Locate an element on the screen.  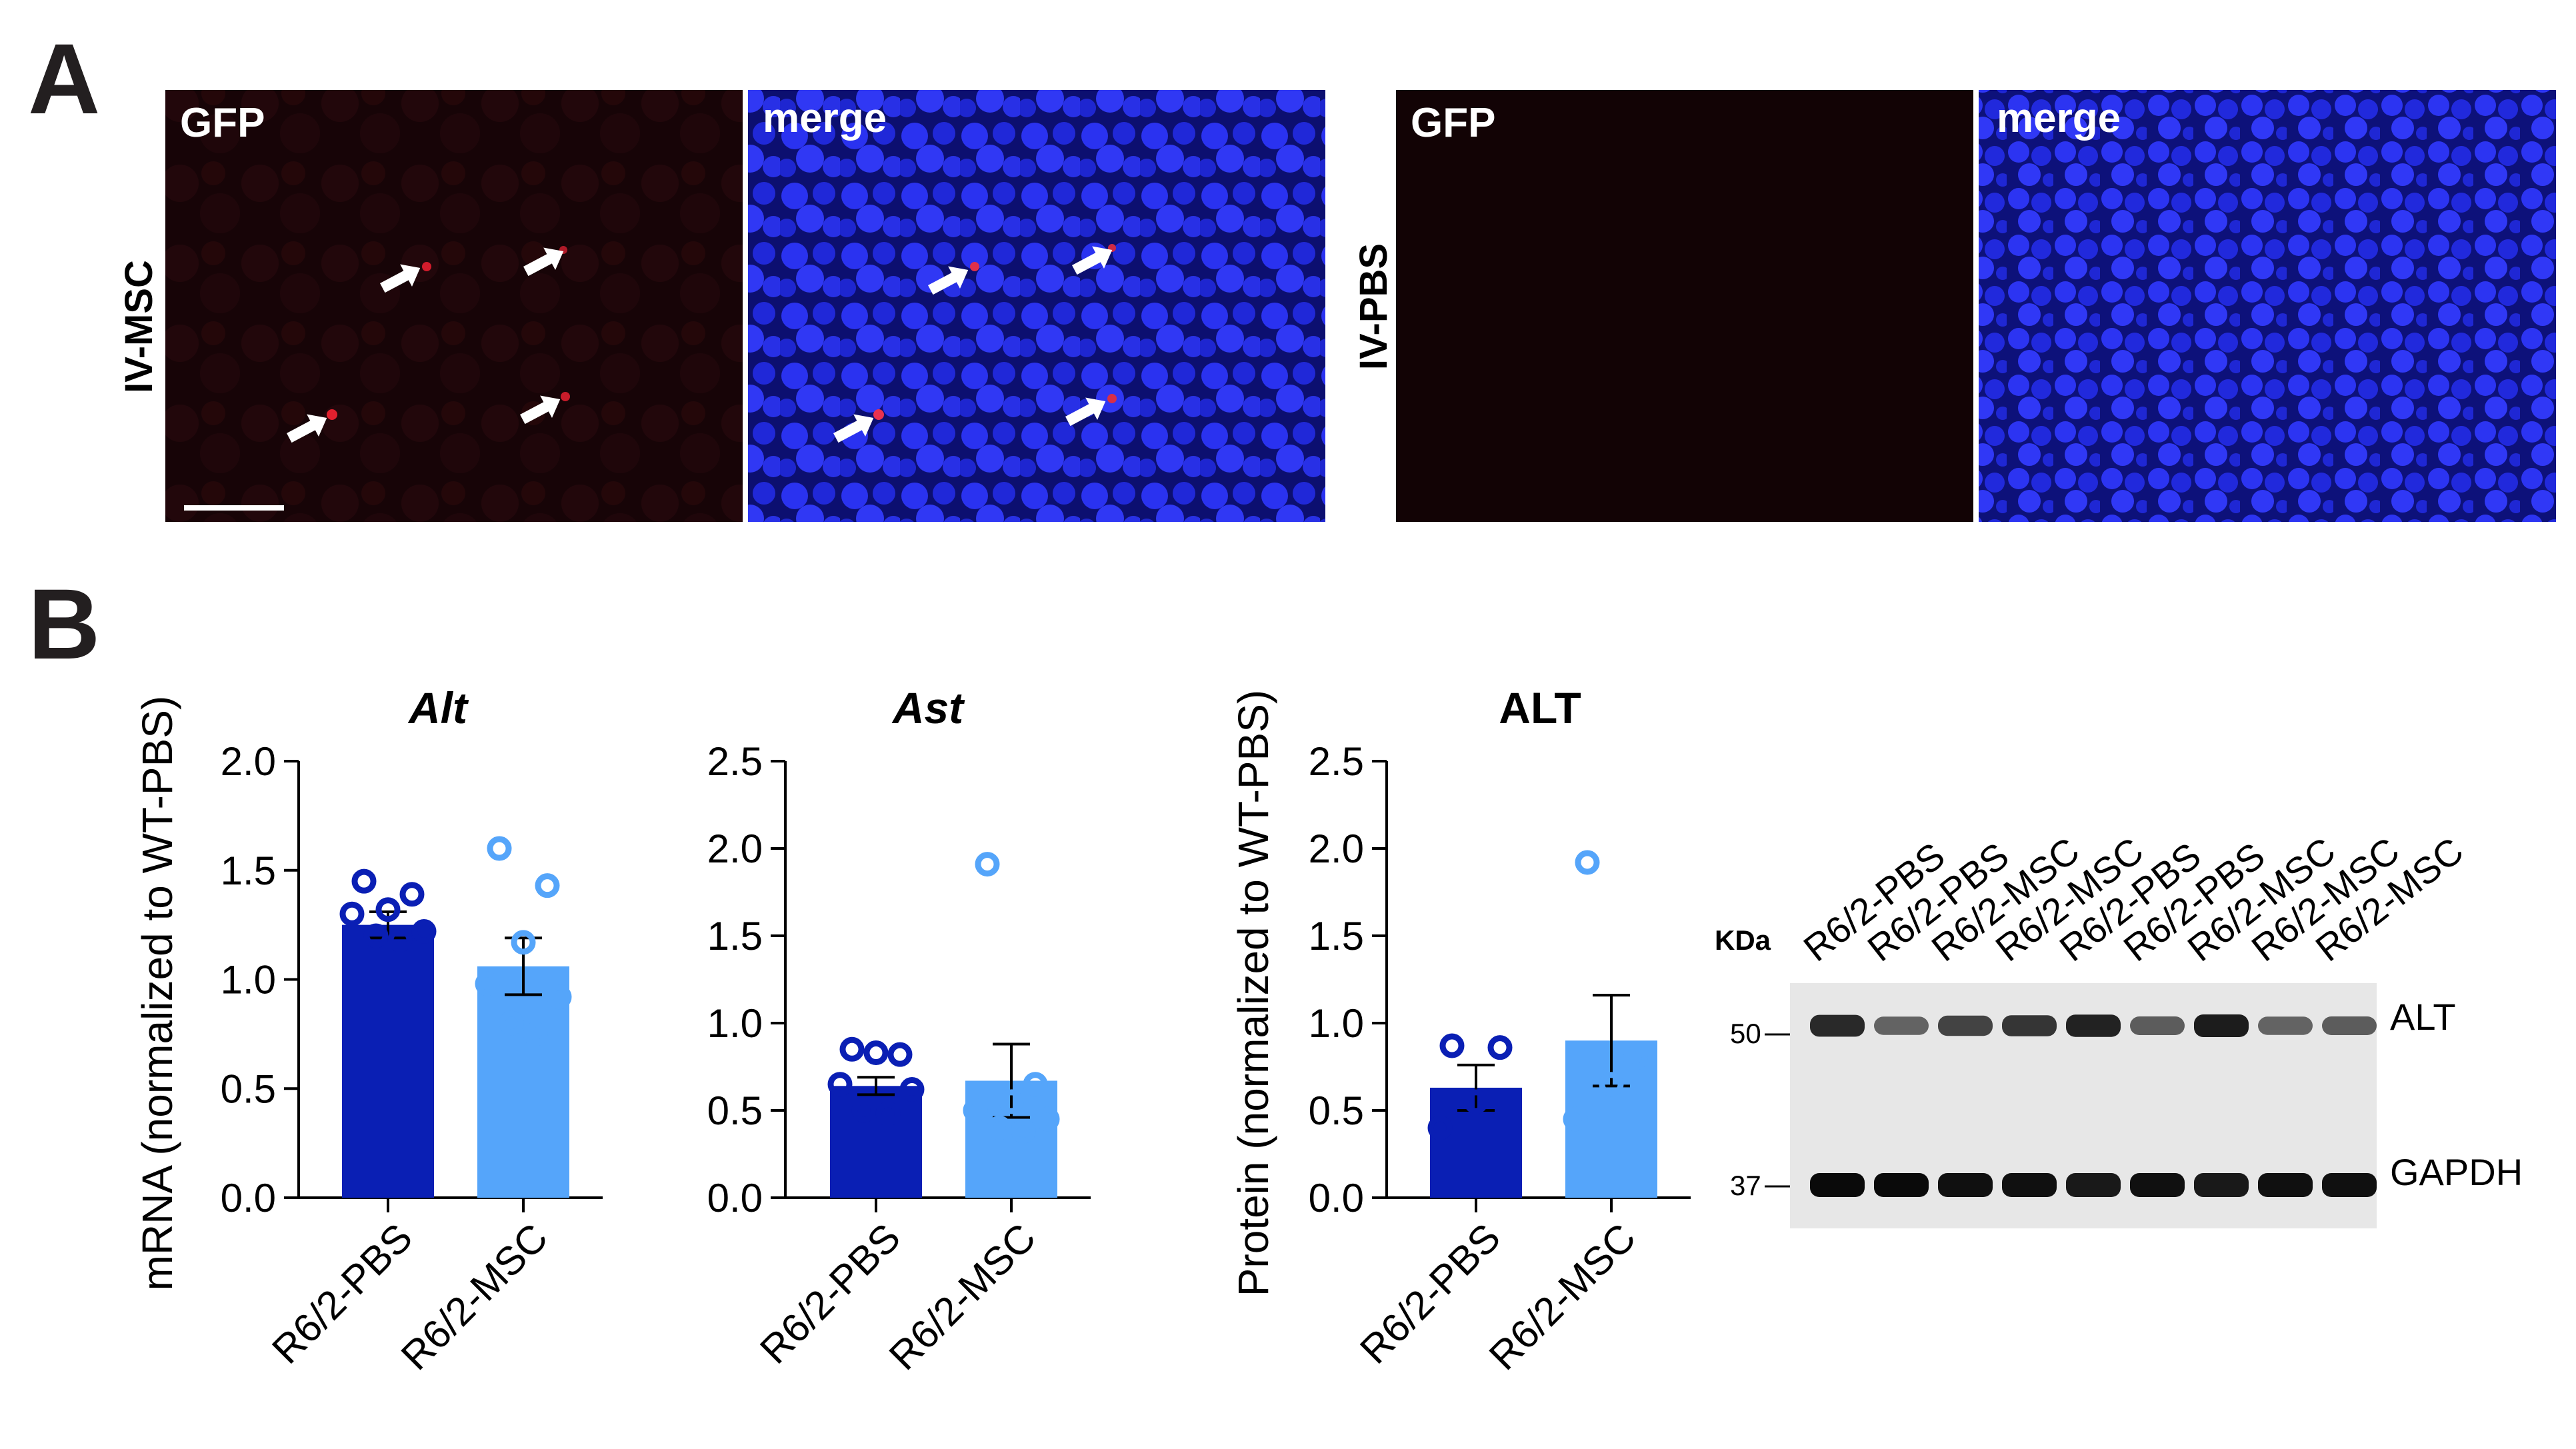
panel-b-letter: B is located at coordinates (64, 624).